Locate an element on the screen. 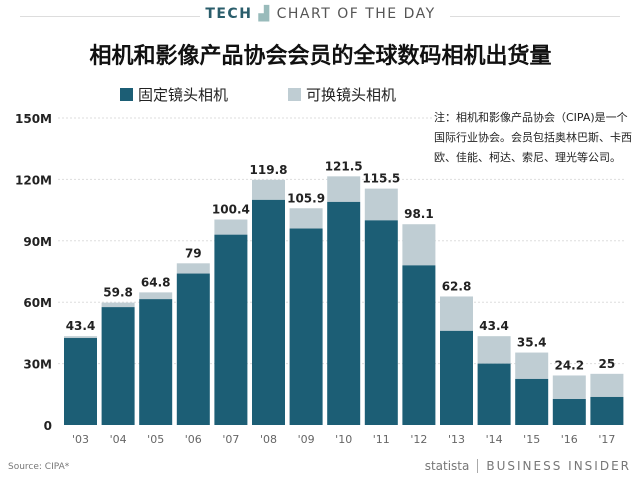 The height and width of the screenshot is (481, 641). brand: statista BUSINESS INSIDER is located at coordinates (527, 466).